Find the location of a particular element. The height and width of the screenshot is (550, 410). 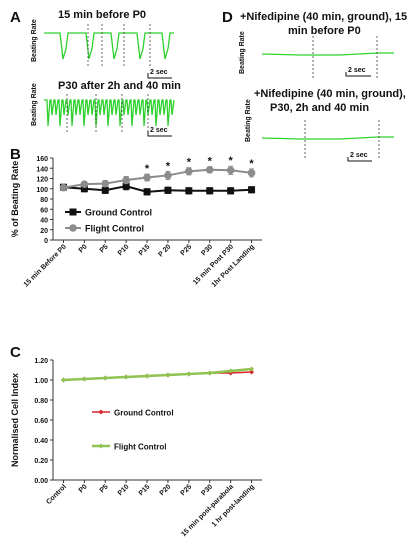

trace-d1-markers is located at coordinates (345, 57).